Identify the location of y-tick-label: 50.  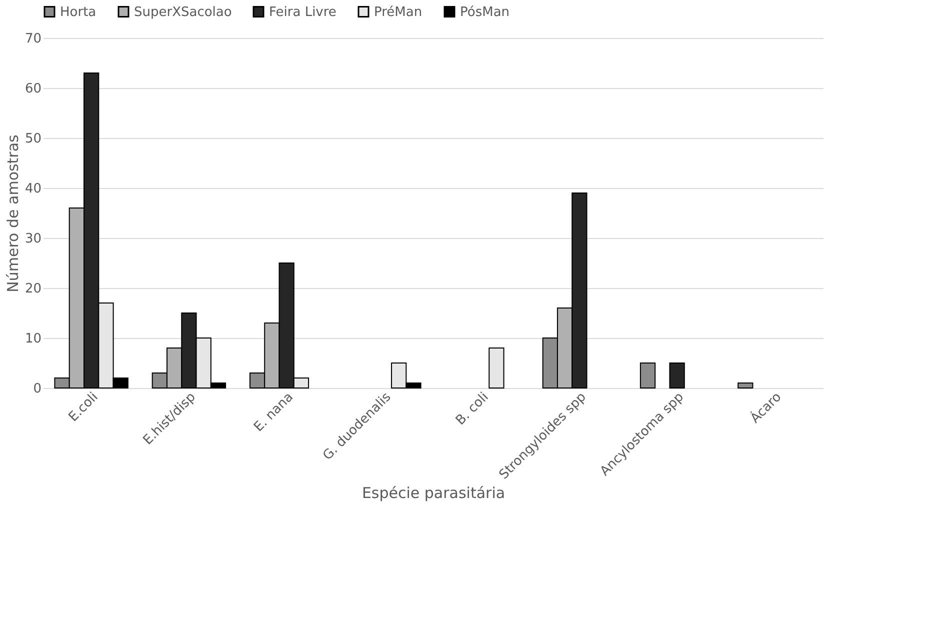
(33, 139).